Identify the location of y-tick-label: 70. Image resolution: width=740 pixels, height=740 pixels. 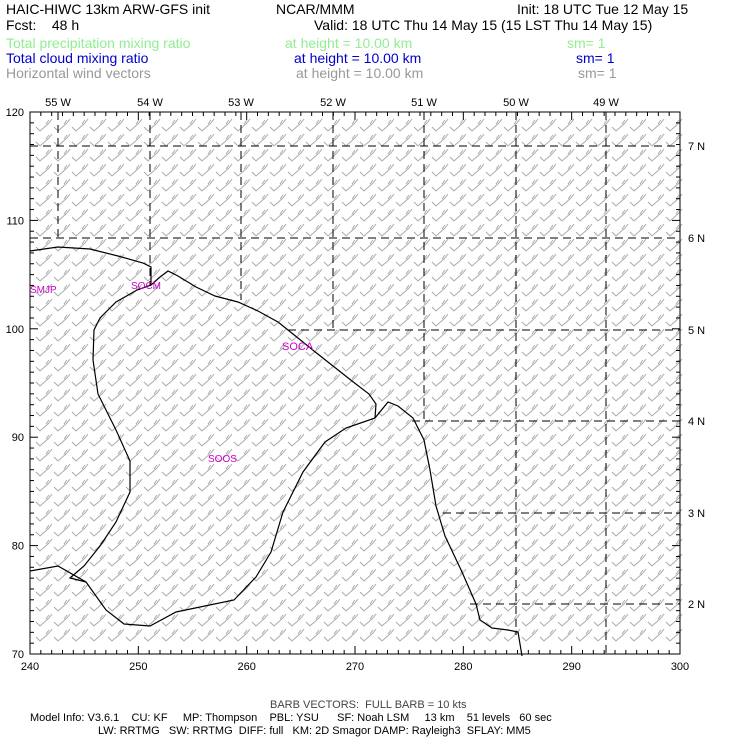
(18, 655).